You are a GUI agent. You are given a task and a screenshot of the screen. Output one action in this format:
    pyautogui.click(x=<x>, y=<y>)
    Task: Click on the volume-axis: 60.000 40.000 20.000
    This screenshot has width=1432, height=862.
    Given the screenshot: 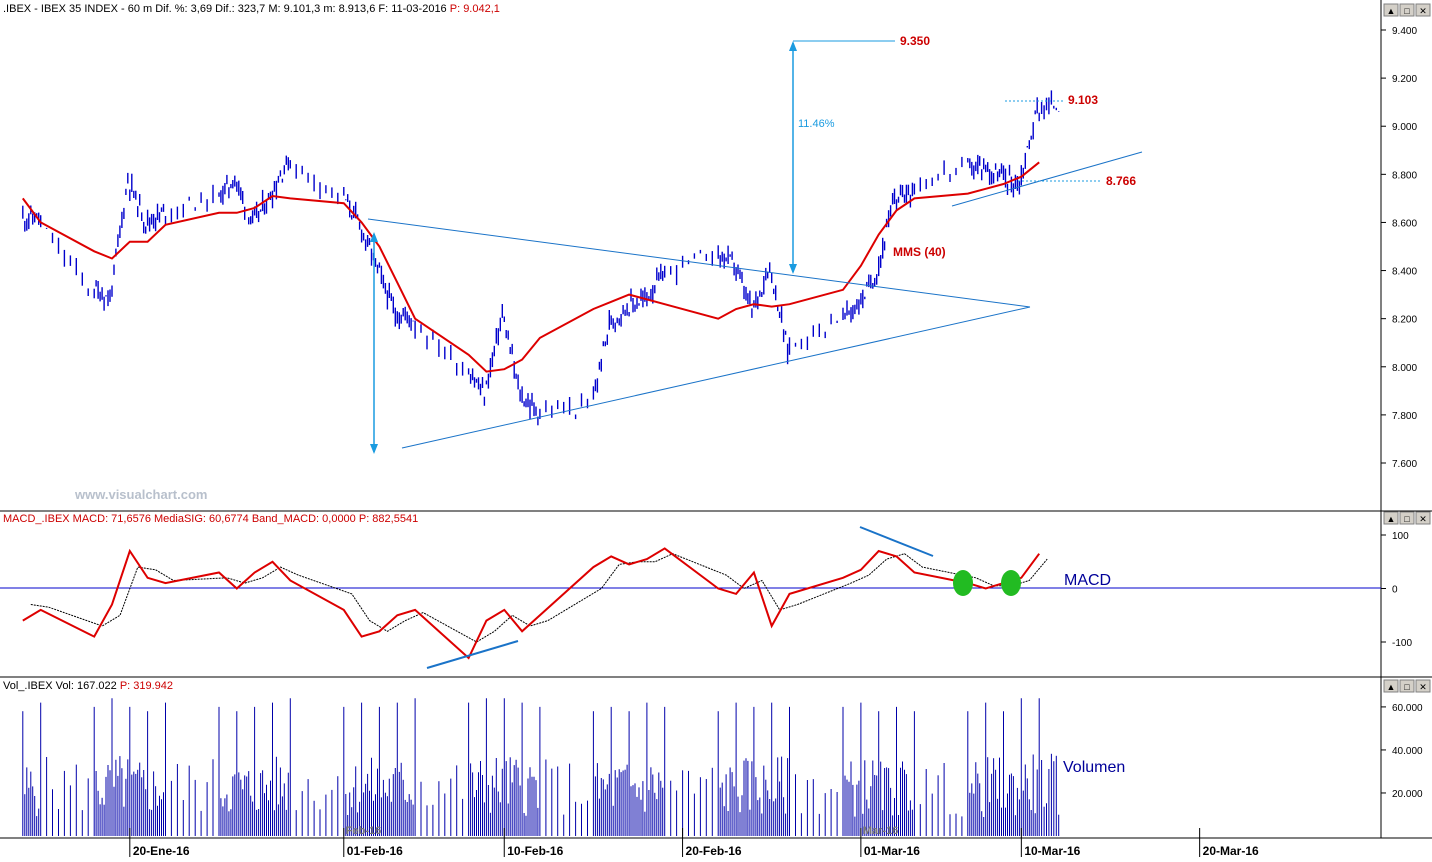 What is the action you would take?
    pyautogui.click(x=1402, y=751)
    